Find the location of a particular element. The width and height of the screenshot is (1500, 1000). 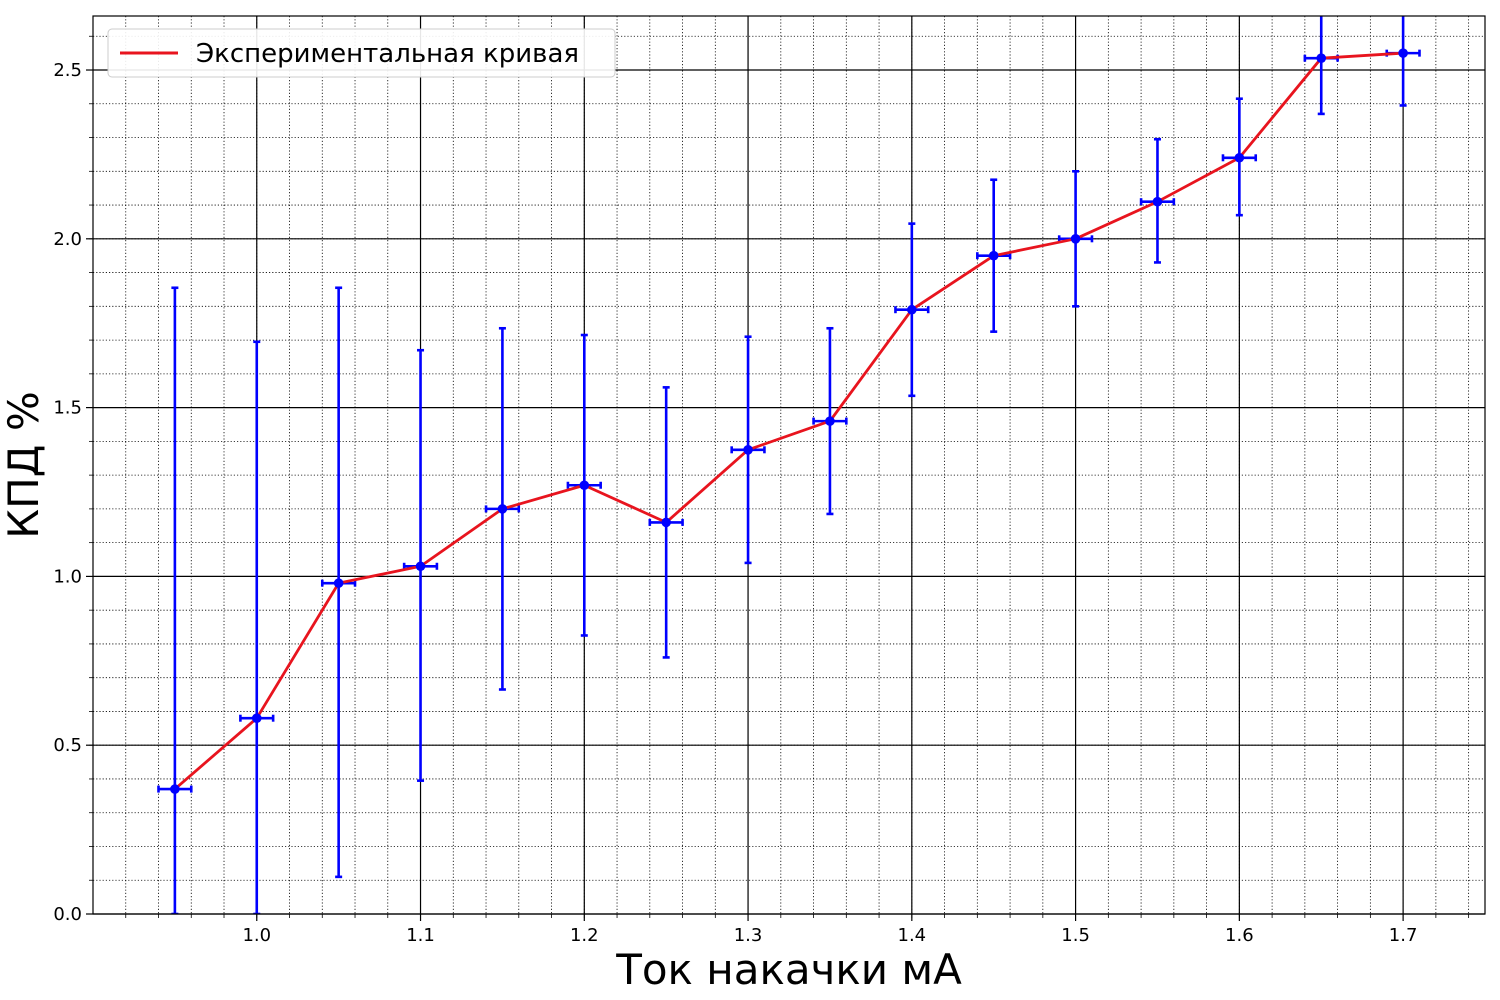

x-tick-label: 1.4 is located at coordinates (912, 935).